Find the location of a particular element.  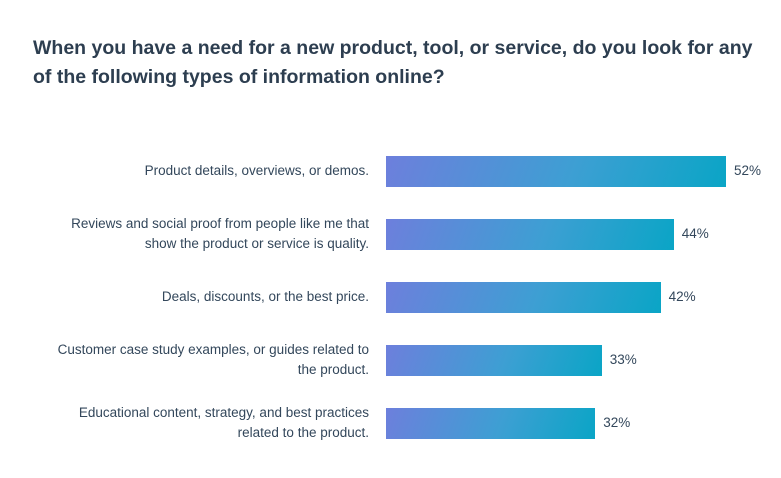

category-label-line: the product. is located at coordinates (333, 369).